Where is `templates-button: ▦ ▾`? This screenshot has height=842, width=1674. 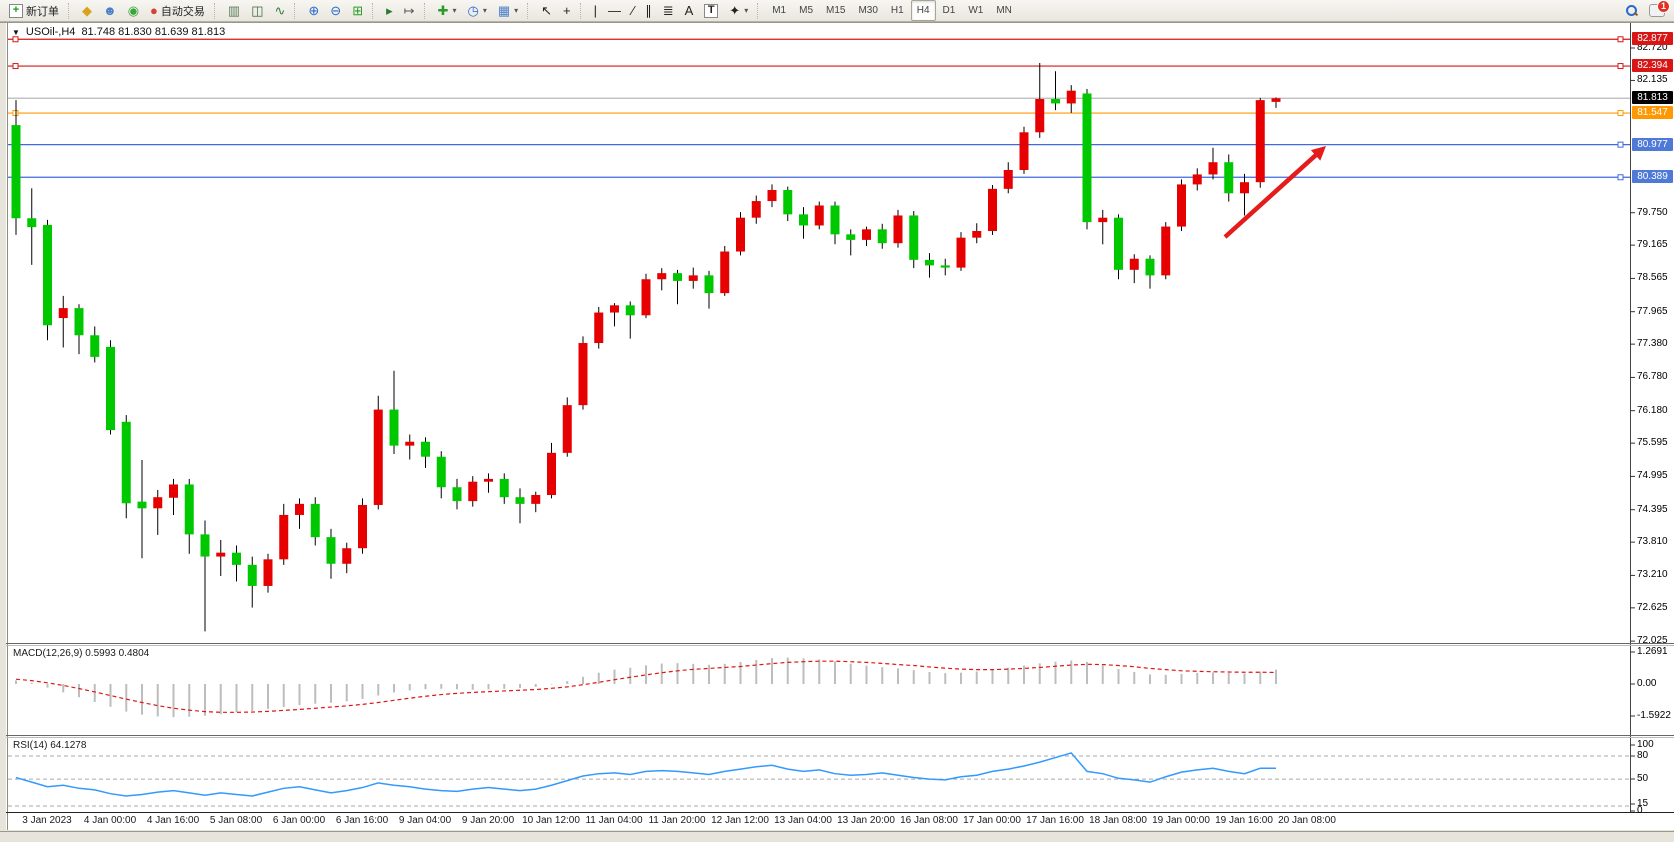 templates-button: ▦ ▾ is located at coordinates (508, 10).